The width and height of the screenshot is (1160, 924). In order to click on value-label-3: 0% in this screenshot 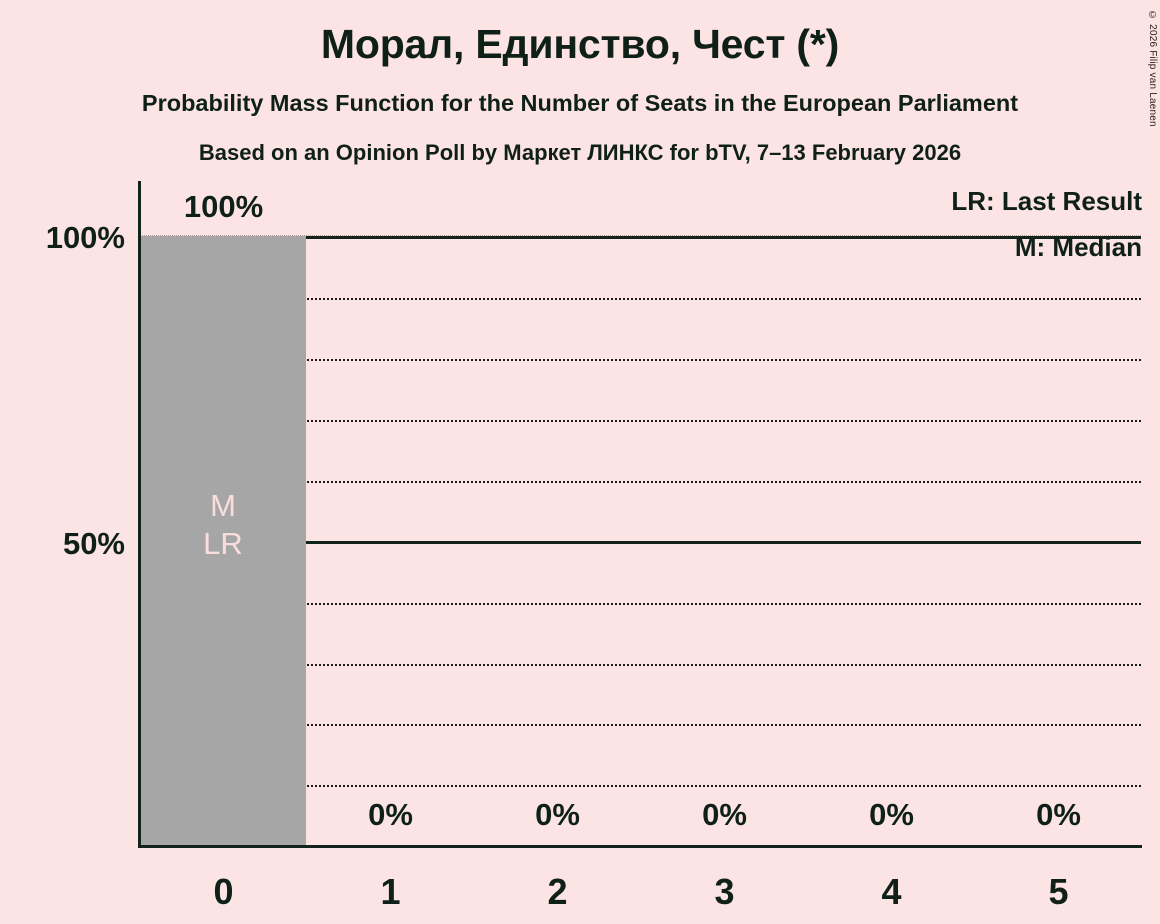, I will do `click(724, 814)`.